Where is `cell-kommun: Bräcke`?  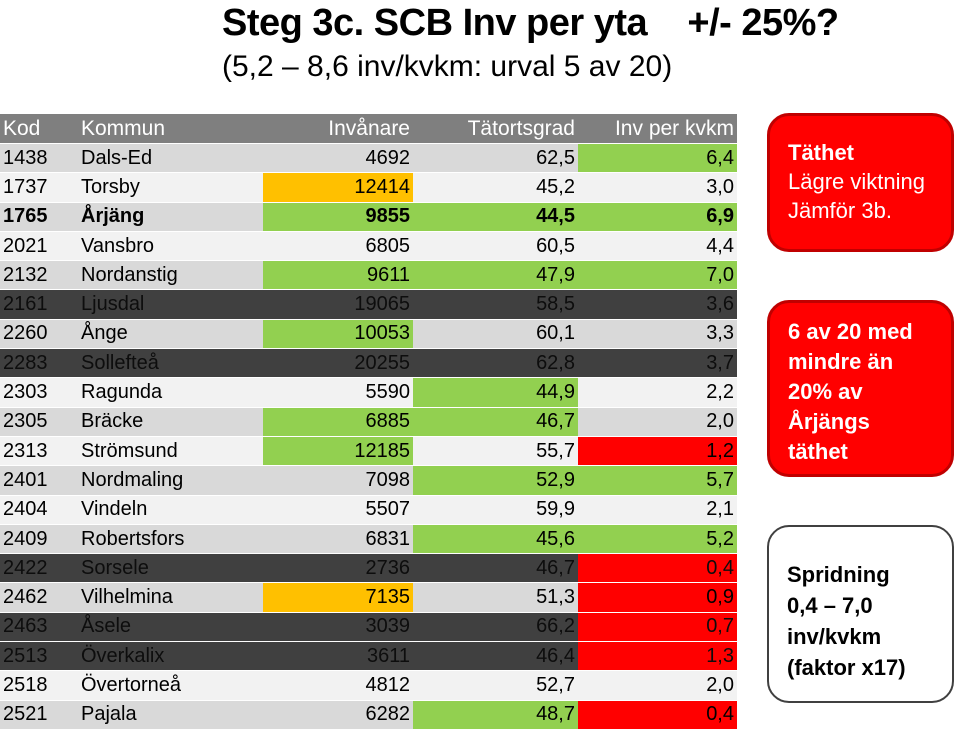 cell-kommun: Bräcke is located at coordinates (170, 421).